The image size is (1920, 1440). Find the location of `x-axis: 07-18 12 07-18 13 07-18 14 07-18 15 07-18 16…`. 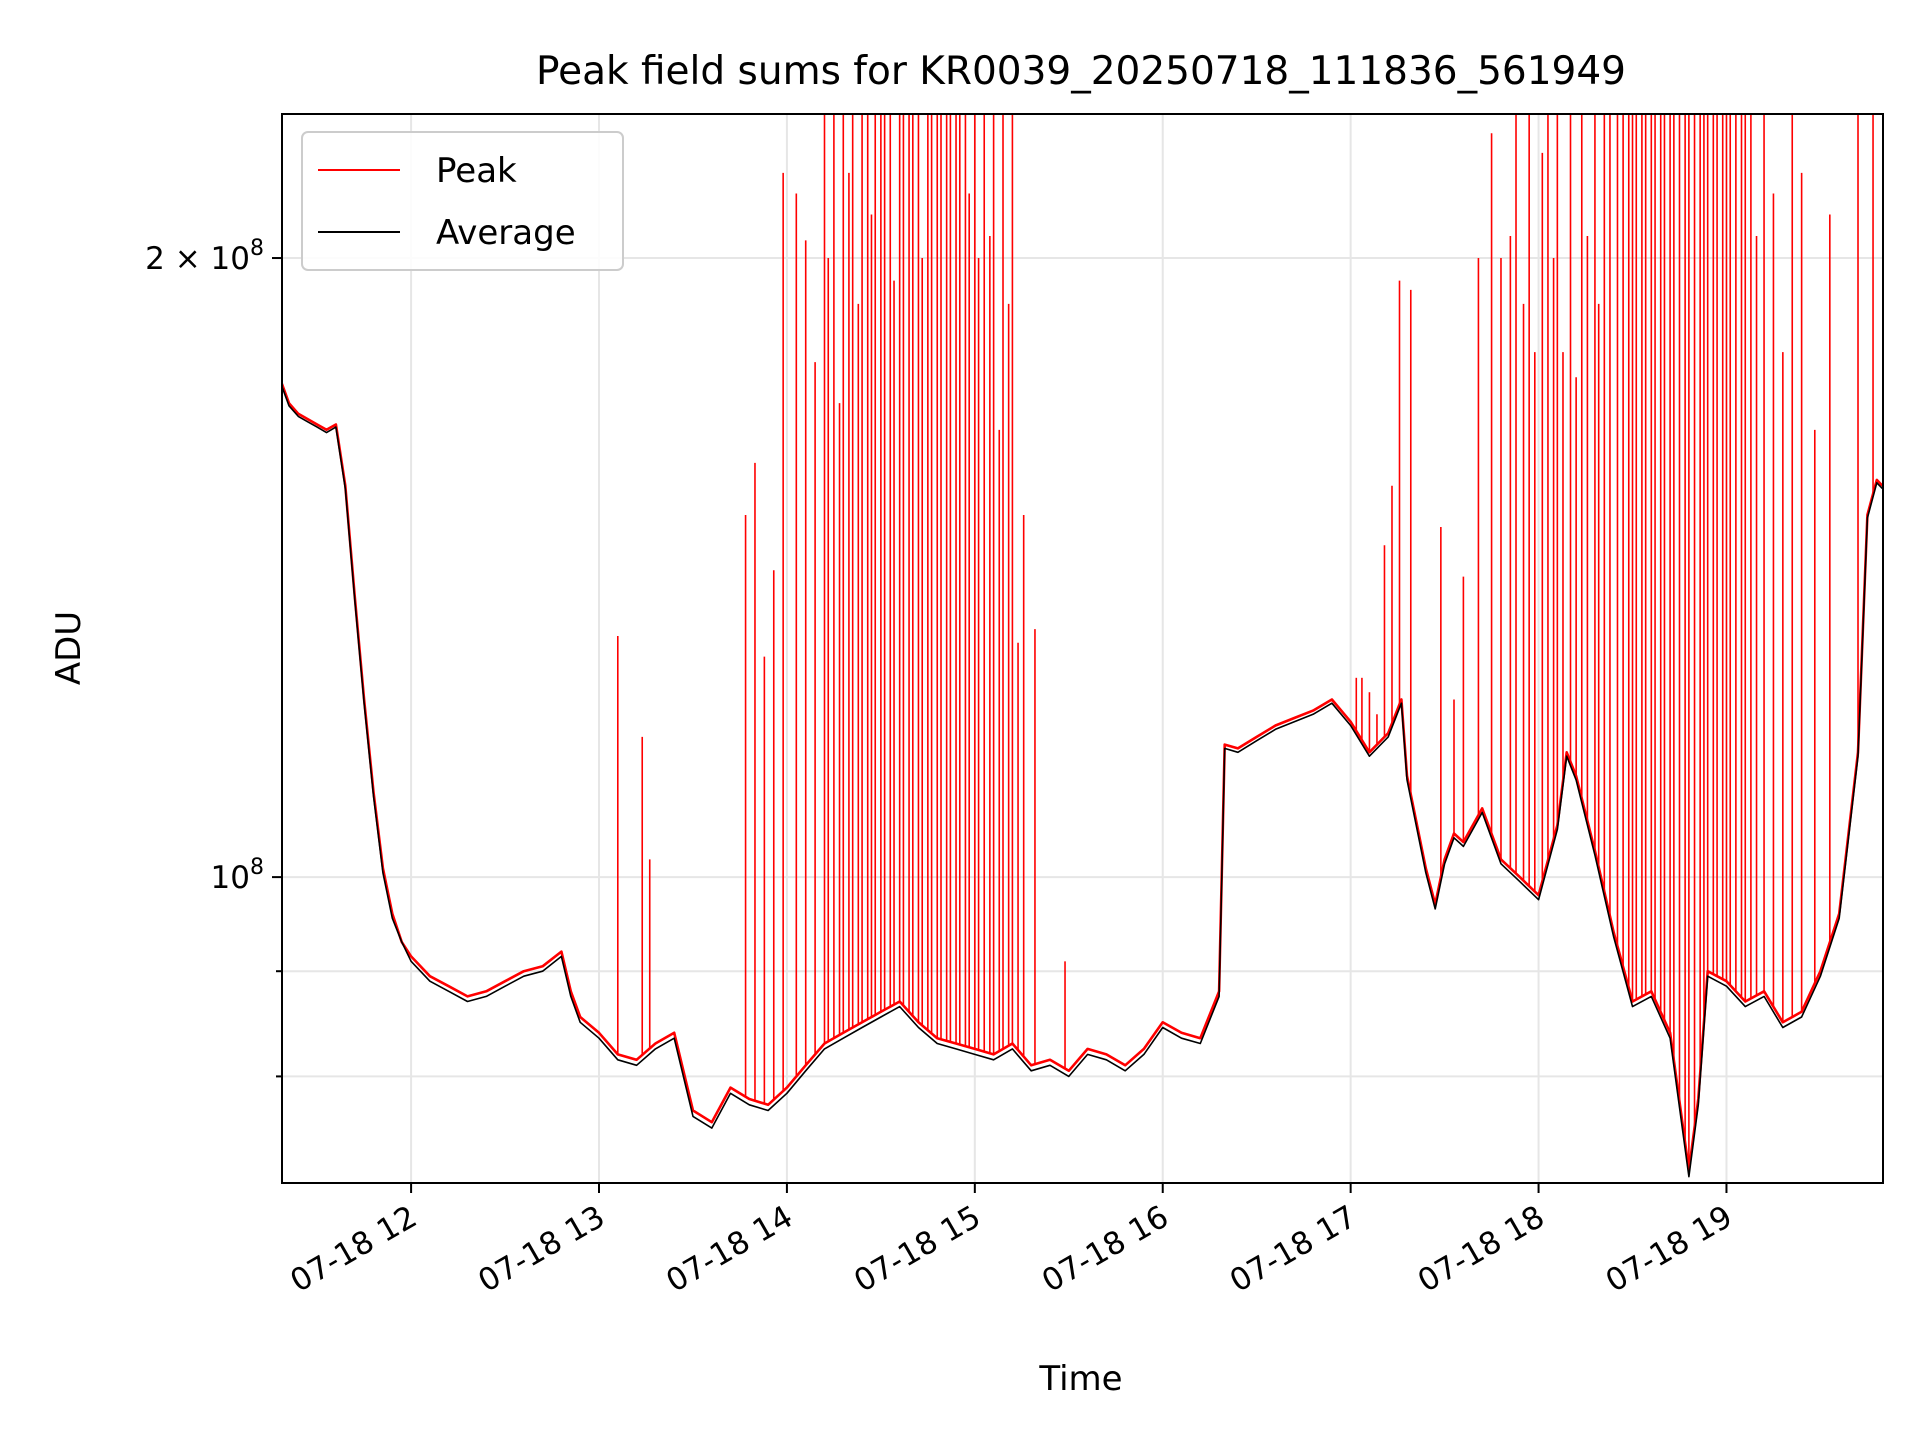

x-axis: 07-18 12 07-18 13 07-18 14 07-18 15 07-18 16… is located at coordinates (1011, 1241).